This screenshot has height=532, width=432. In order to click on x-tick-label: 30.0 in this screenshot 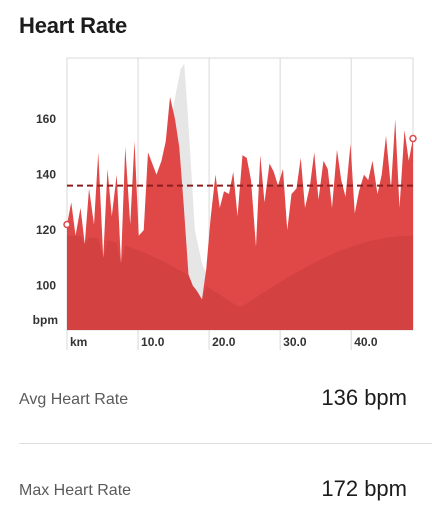, I will do `click(295, 342)`.